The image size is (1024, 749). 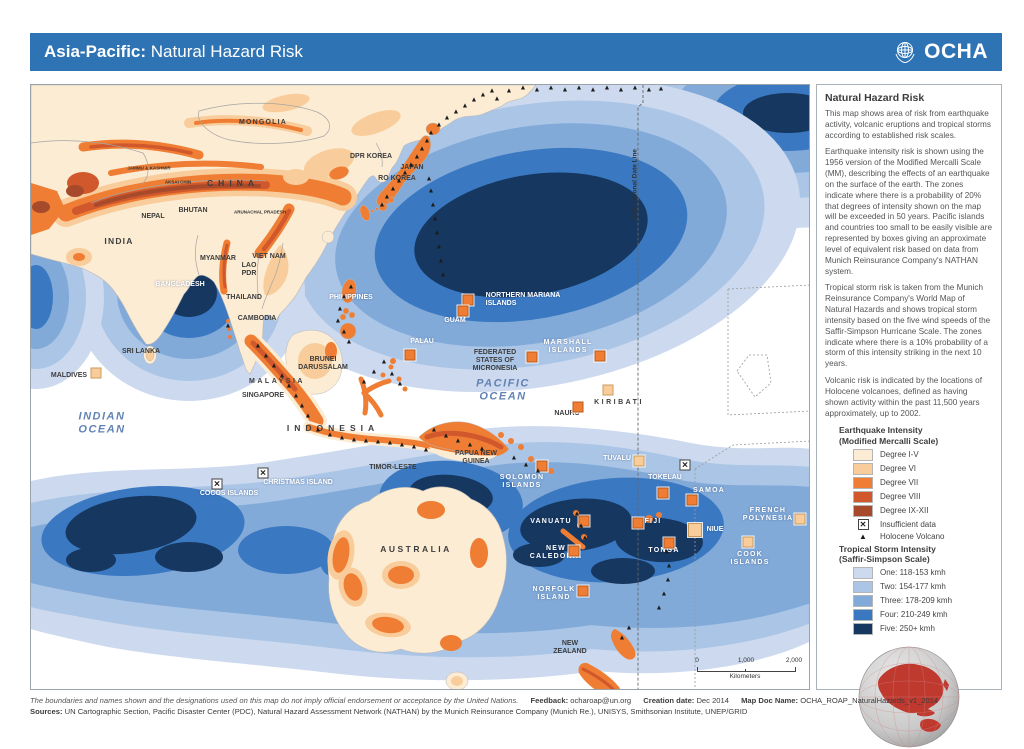 What do you see at coordinates (750, 558) in the screenshot?
I see `map-label: COOK ISLANDS` at bounding box center [750, 558].